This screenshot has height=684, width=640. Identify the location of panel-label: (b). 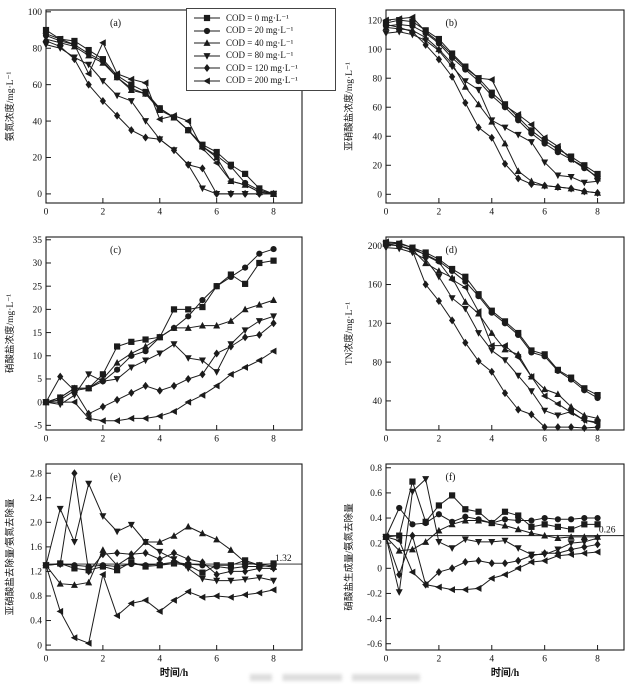
(452, 23).